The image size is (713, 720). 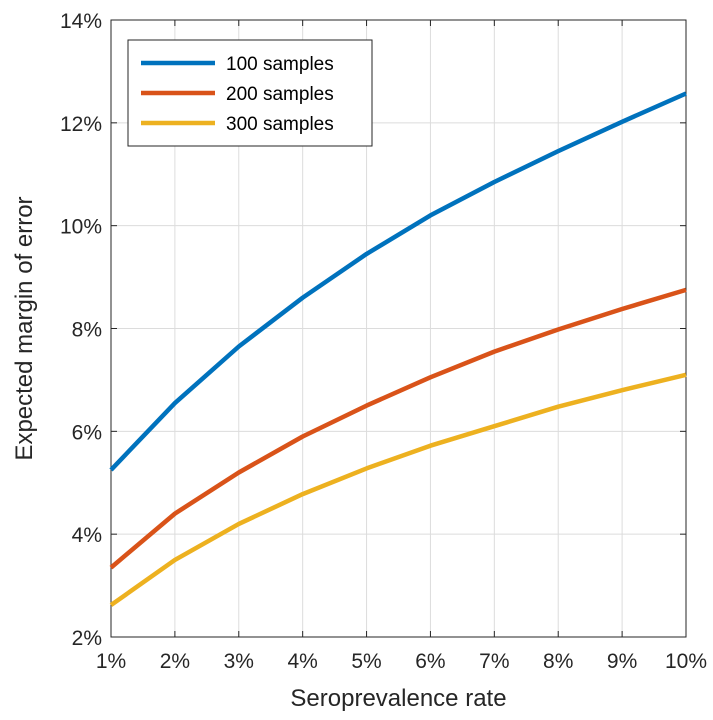 I want to click on y-tick-label: 4%, so click(x=87, y=535).